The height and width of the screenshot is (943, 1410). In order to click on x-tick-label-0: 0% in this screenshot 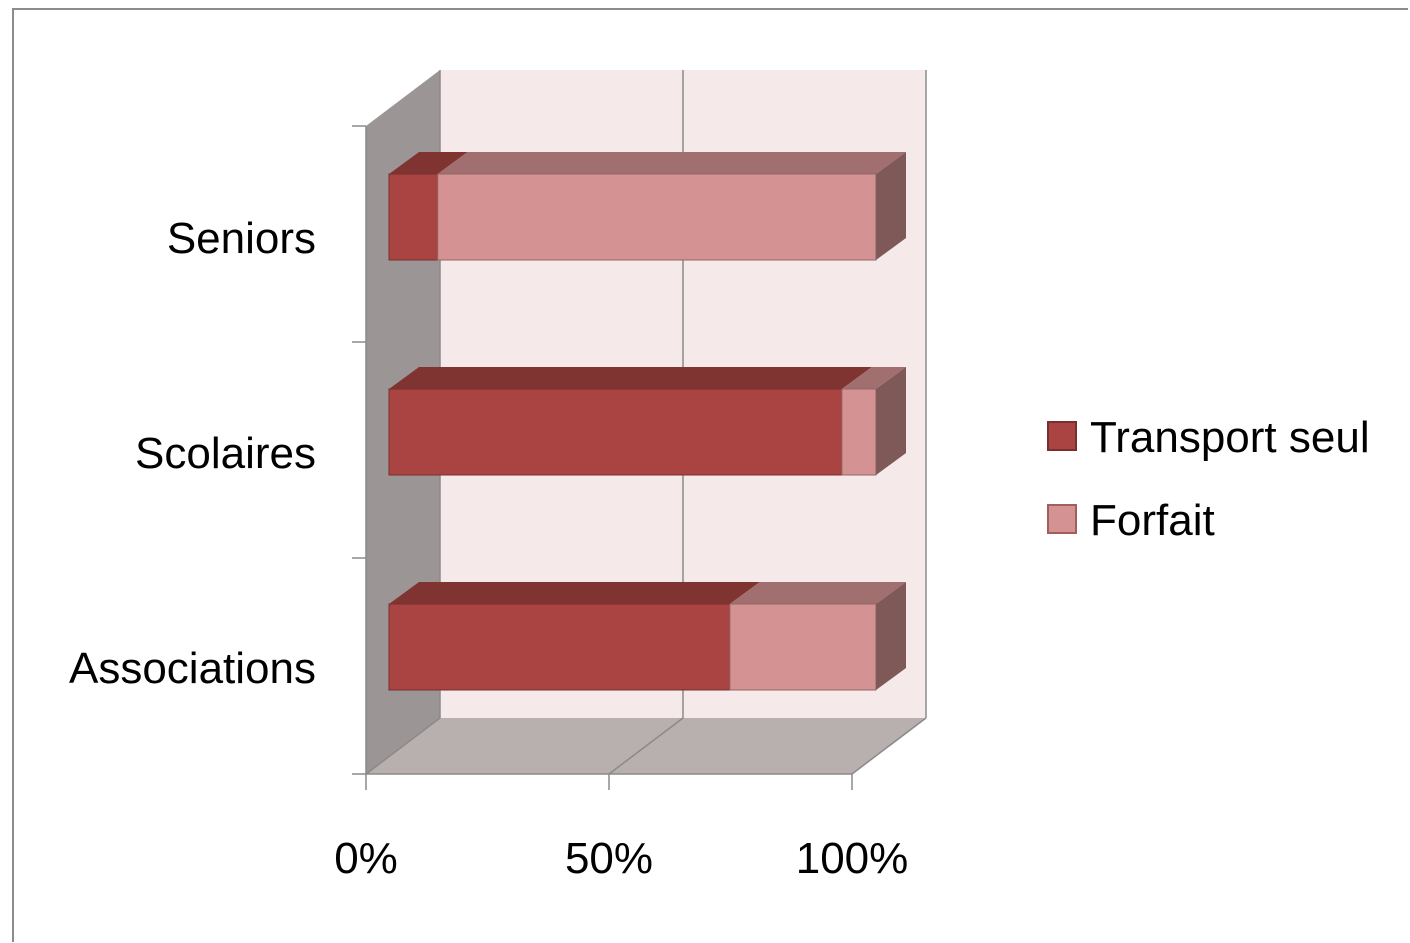, I will do `click(366, 858)`.